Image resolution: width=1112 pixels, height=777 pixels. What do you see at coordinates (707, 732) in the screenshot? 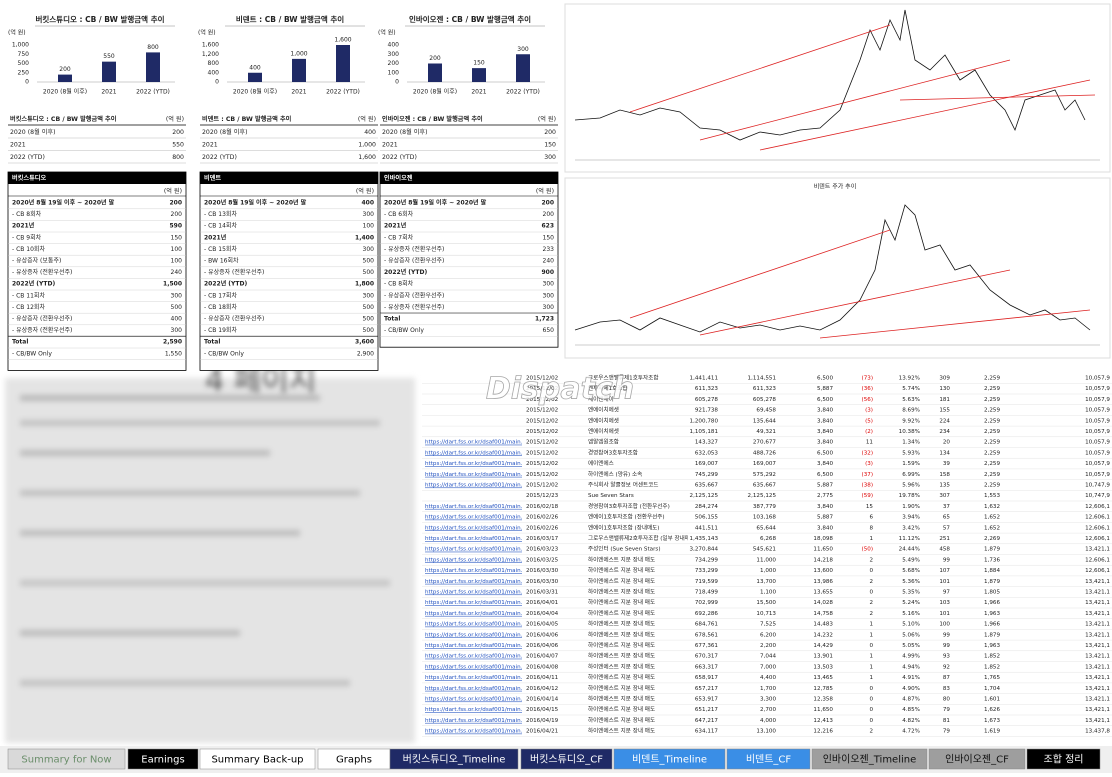
I see `sheet-cell: 634,117` at bounding box center [707, 732].